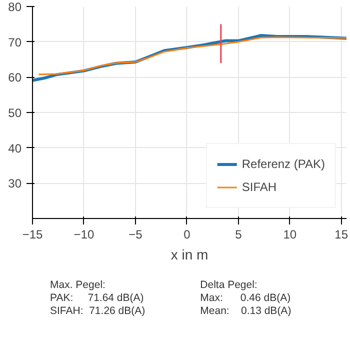  I want to click on y-tick-label: 30, so click(15, 183).